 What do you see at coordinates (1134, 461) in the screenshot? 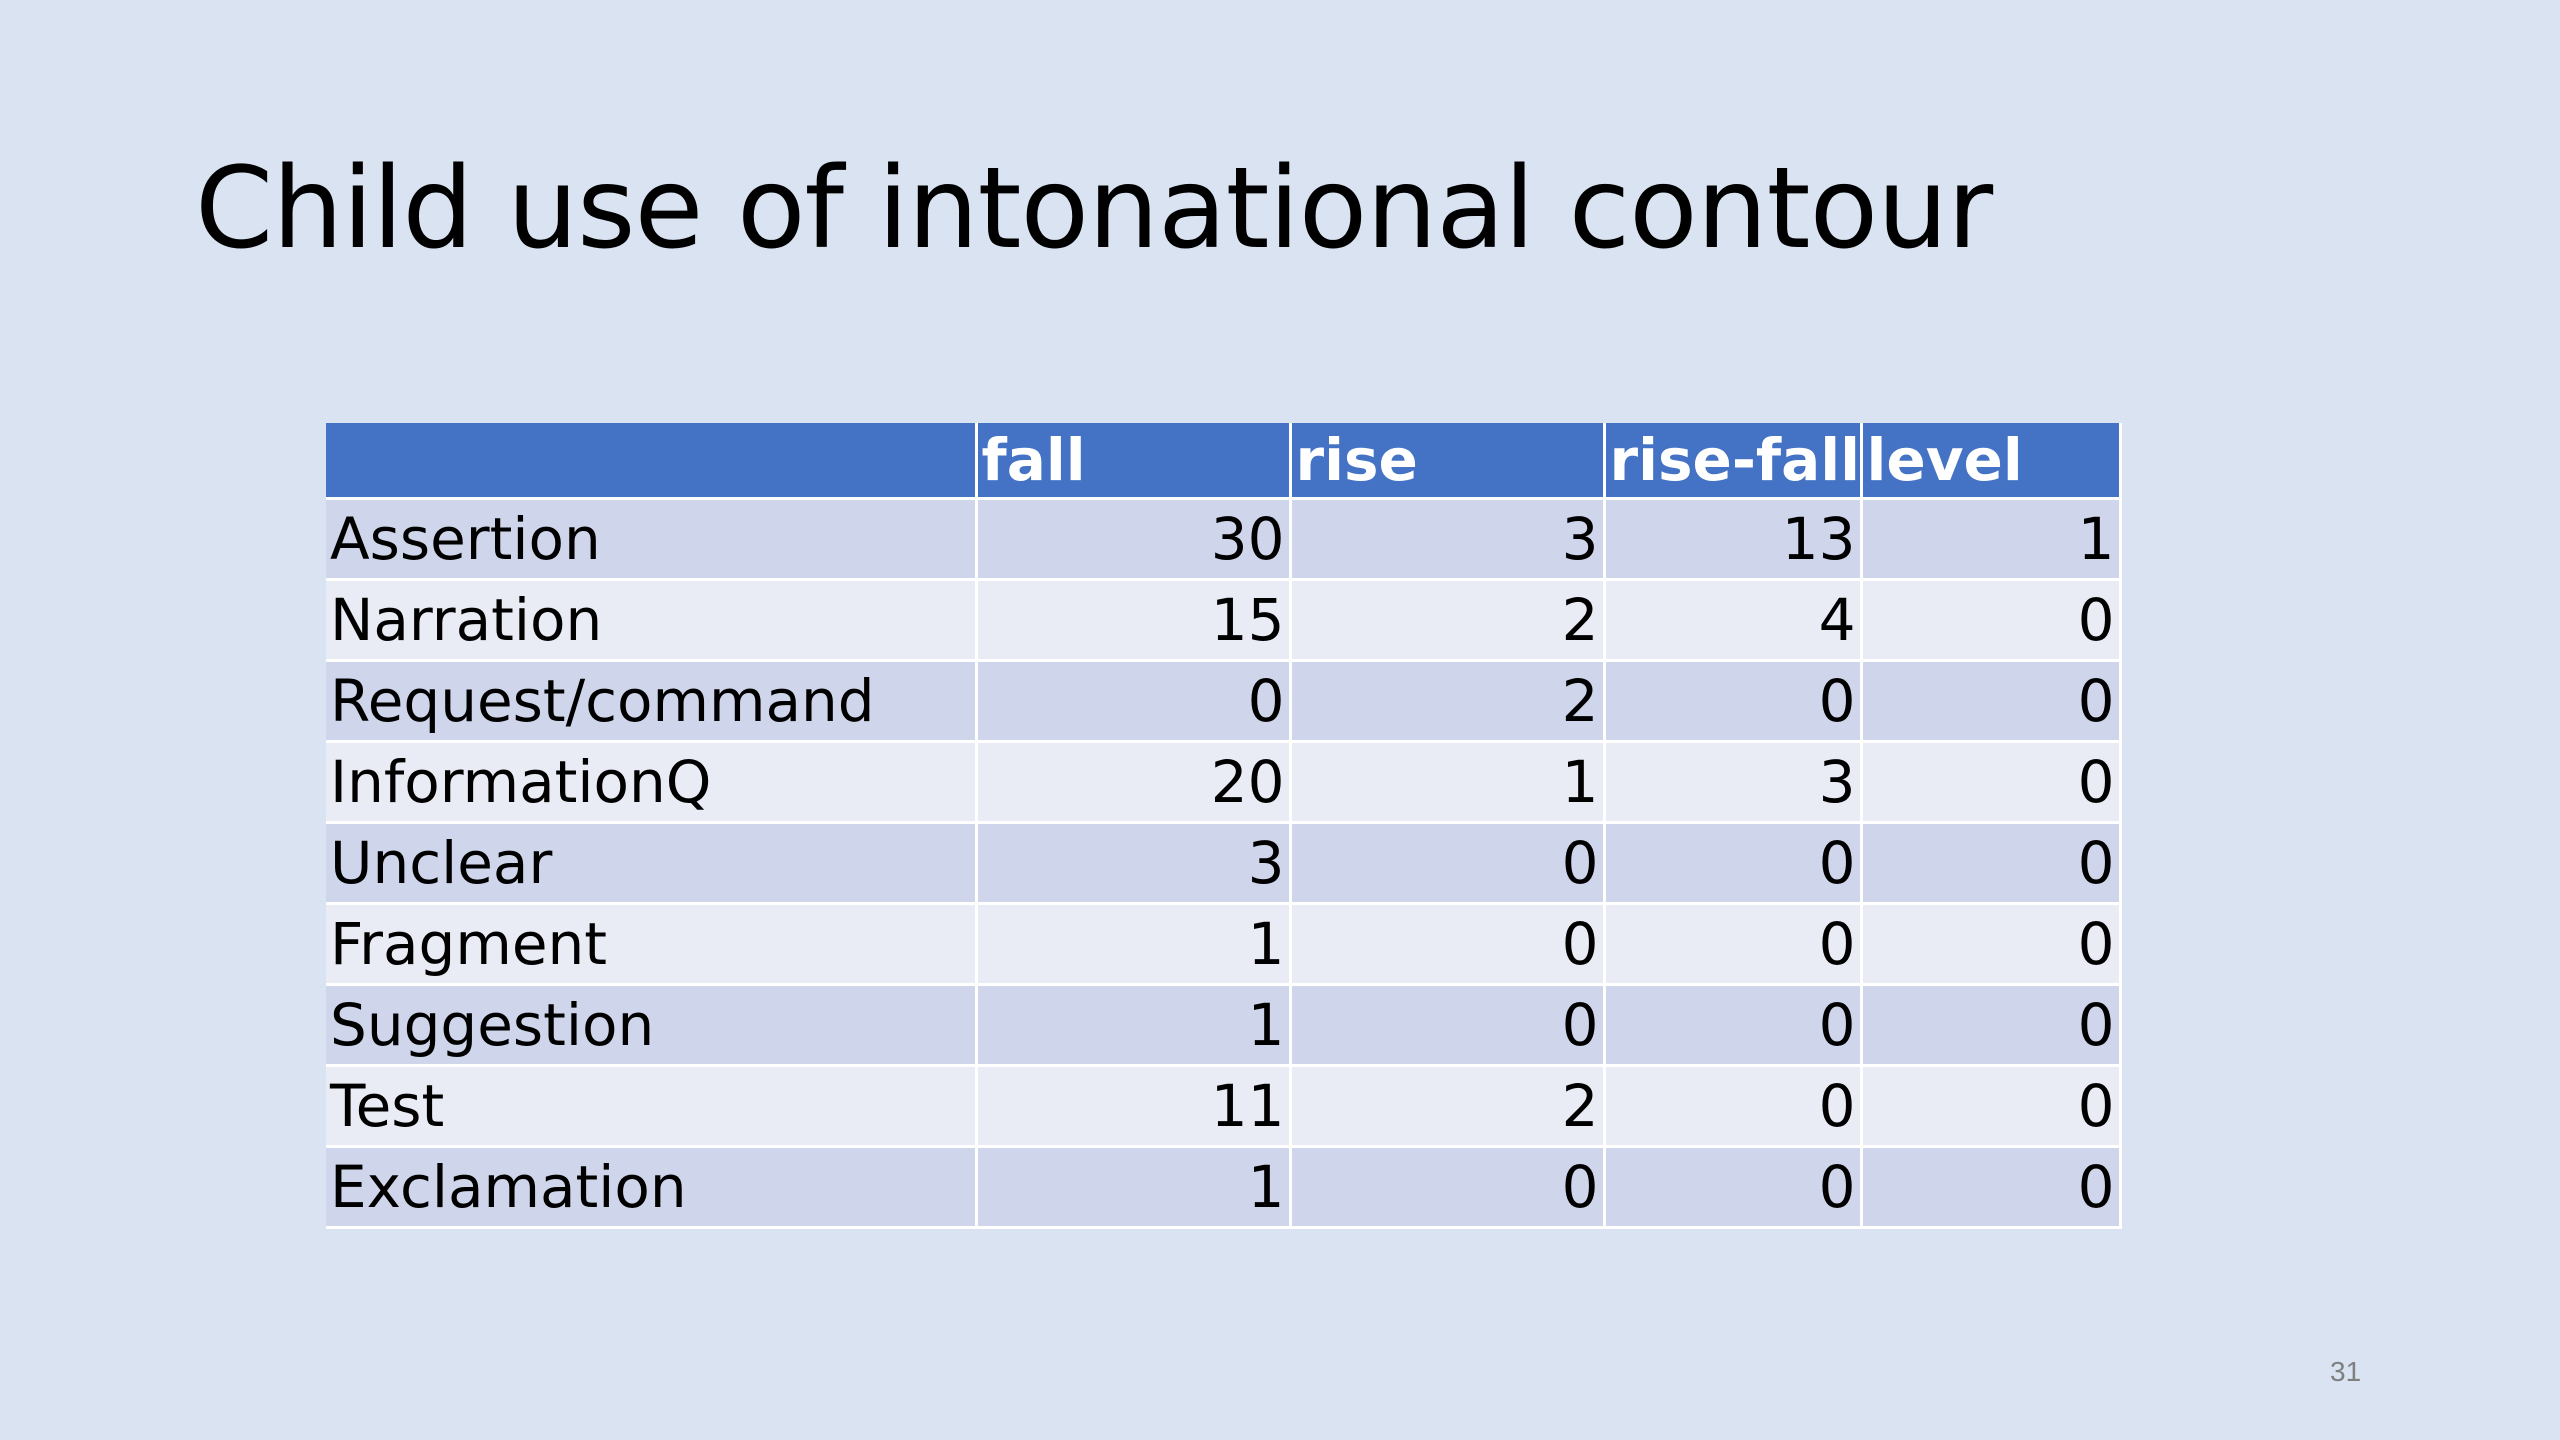
I see `header-cell-fall: fall` at bounding box center [1134, 461].